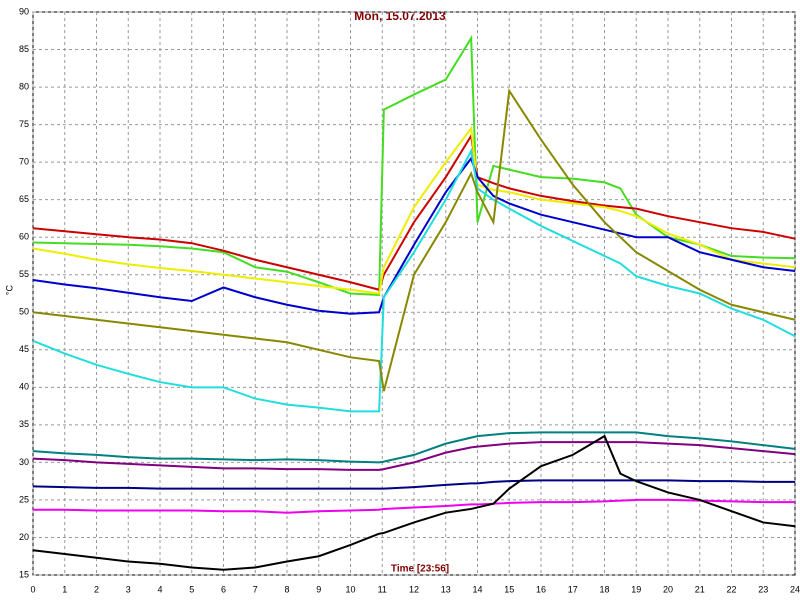  Describe the element at coordinates (24, 274) in the screenshot. I see `y-tick-label: 55` at that location.